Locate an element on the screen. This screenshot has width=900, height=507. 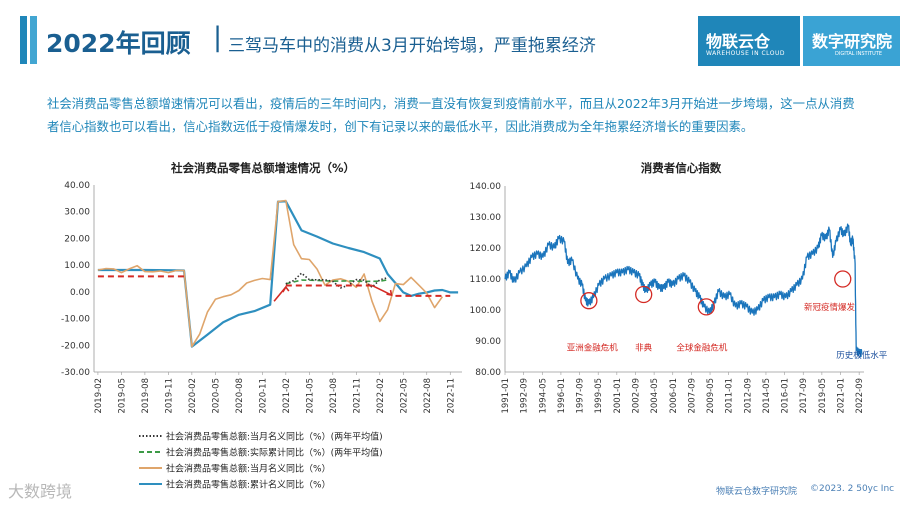
chart1-x-tick-label: 2019-05 is located at coordinates (122, 396).